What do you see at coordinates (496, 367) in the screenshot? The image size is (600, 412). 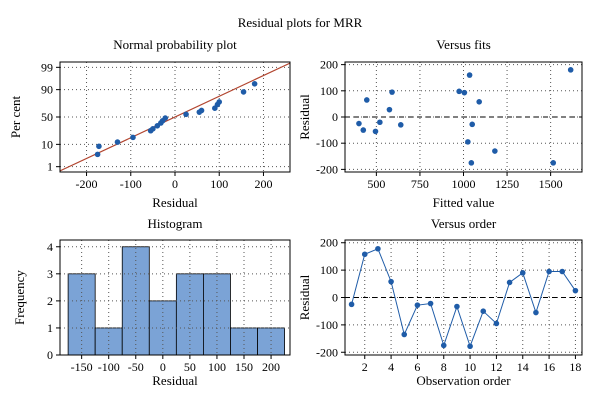 I see `x-tick-label: 12` at bounding box center [496, 367].